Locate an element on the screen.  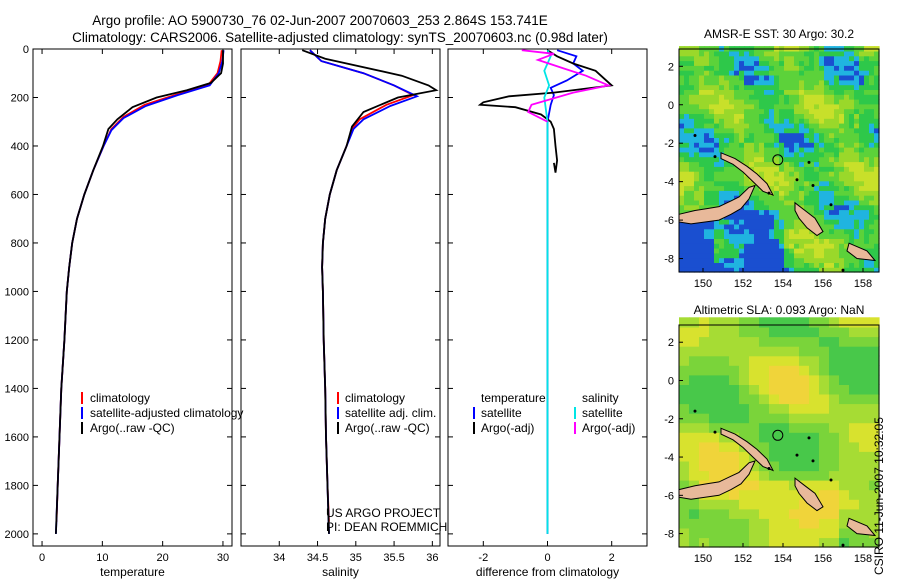
map-x-tick-label: 154 is located at coordinates (783, 284).